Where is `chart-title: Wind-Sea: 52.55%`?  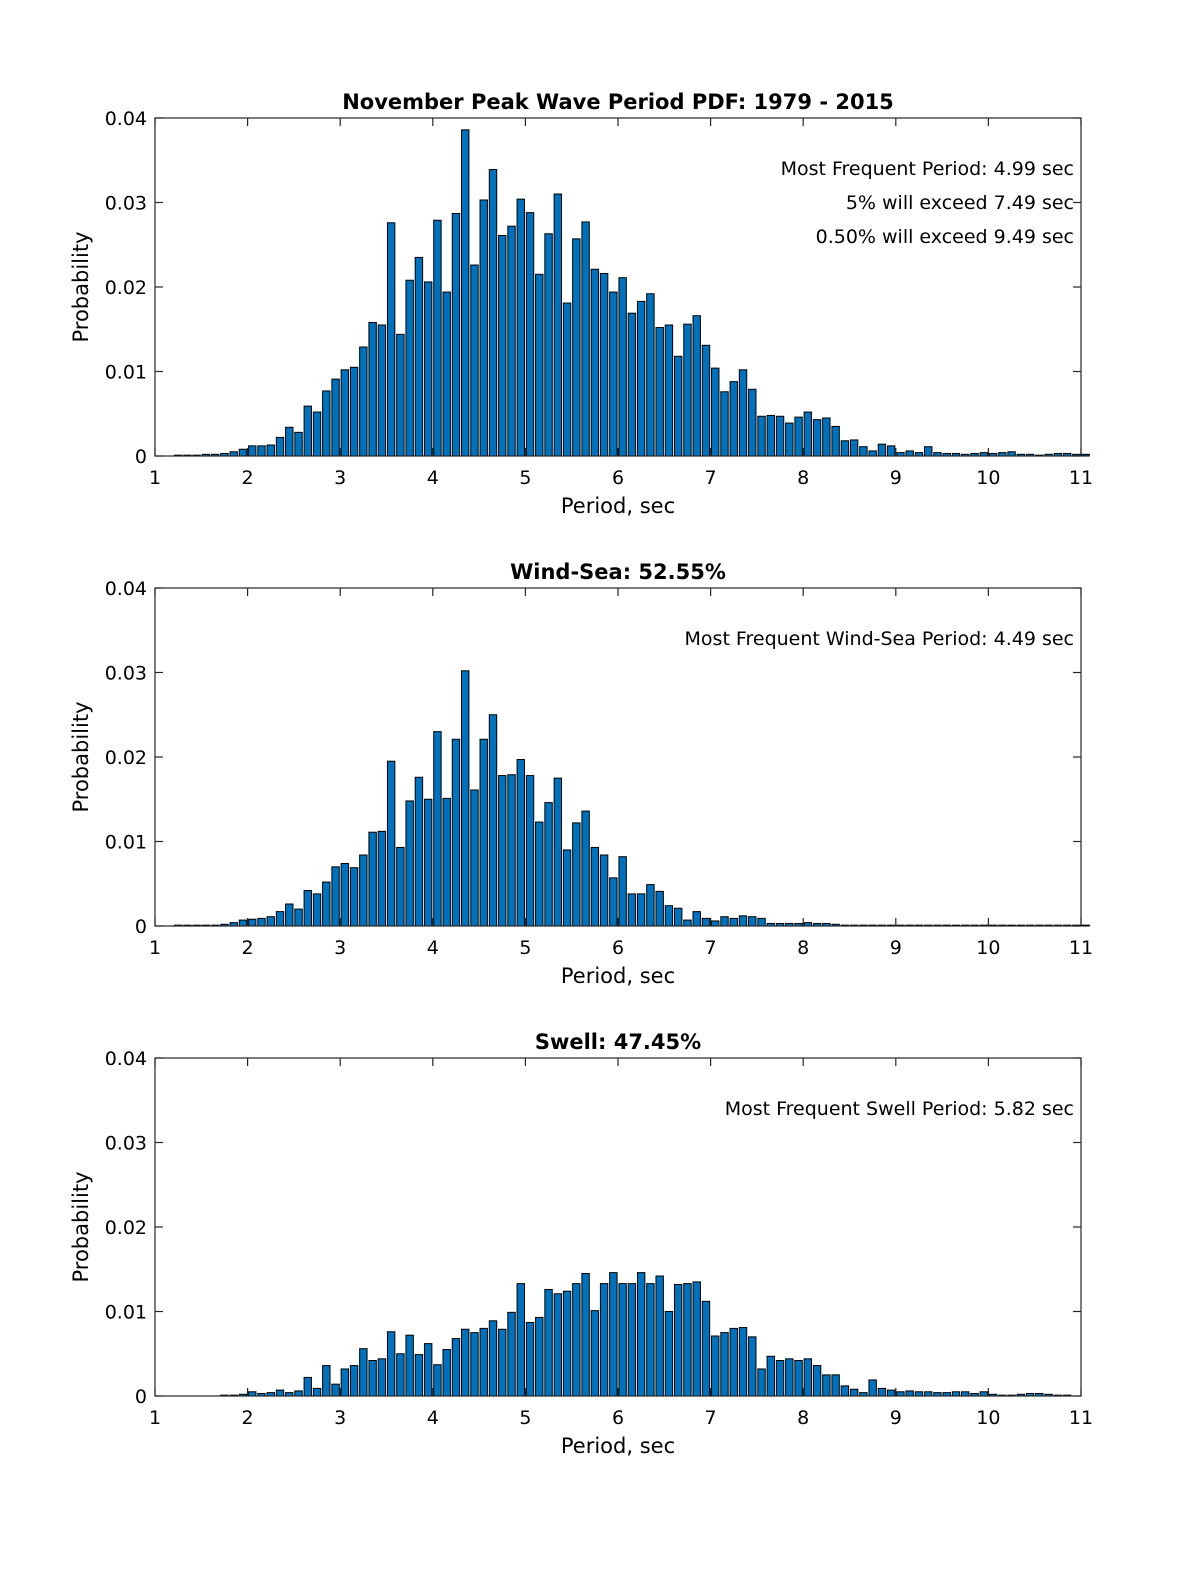 chart-title: Wind-Sea: 52.55% is located at coordinates (618, 572).